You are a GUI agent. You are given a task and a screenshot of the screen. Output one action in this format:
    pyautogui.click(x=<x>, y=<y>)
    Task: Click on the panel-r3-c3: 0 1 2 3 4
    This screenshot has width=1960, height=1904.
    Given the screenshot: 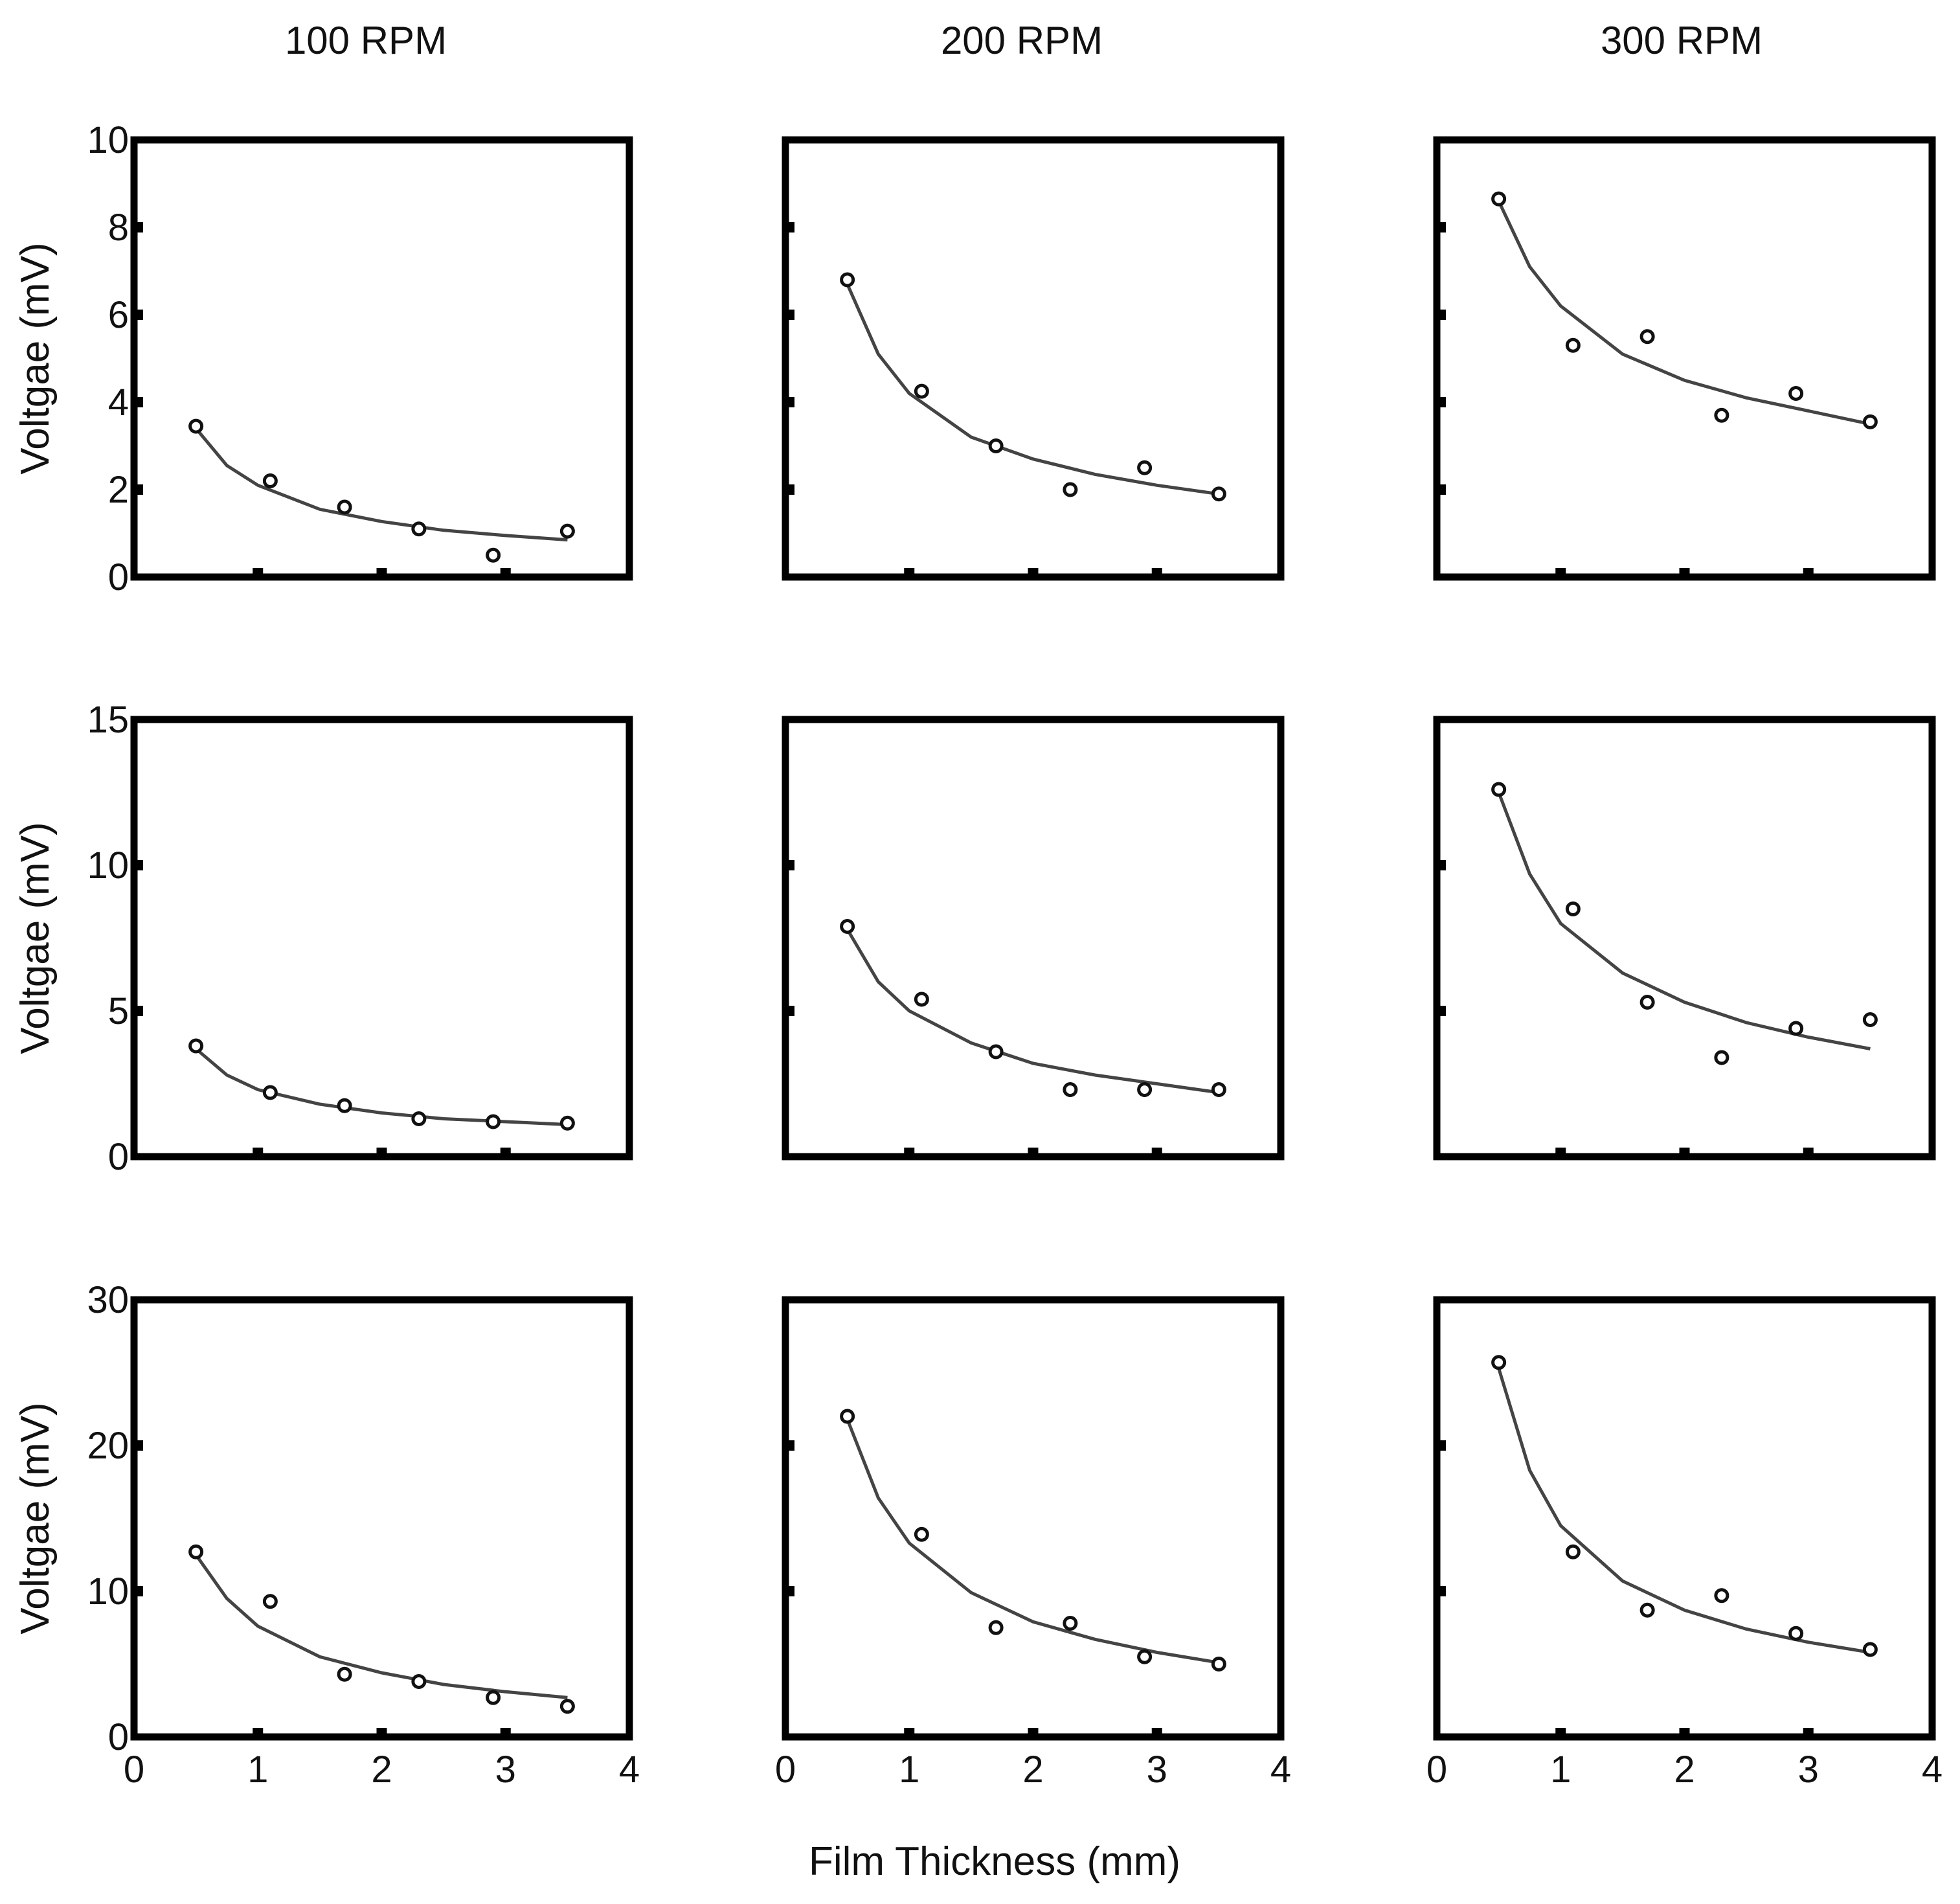 What is the action you would take?
    pyautogui.click(x=1684, y=1543)
    